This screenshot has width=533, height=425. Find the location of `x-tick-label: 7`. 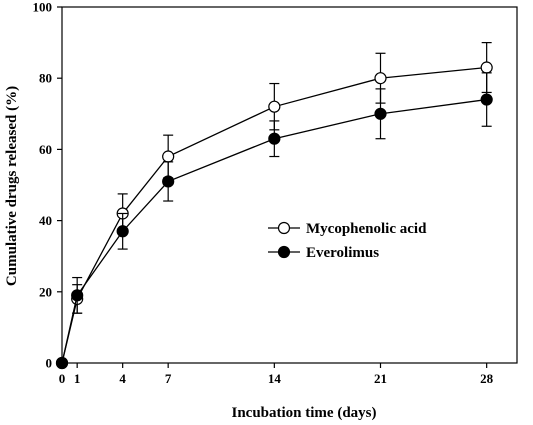

x-tick-label: 7 is located at coordinates (168, 378).